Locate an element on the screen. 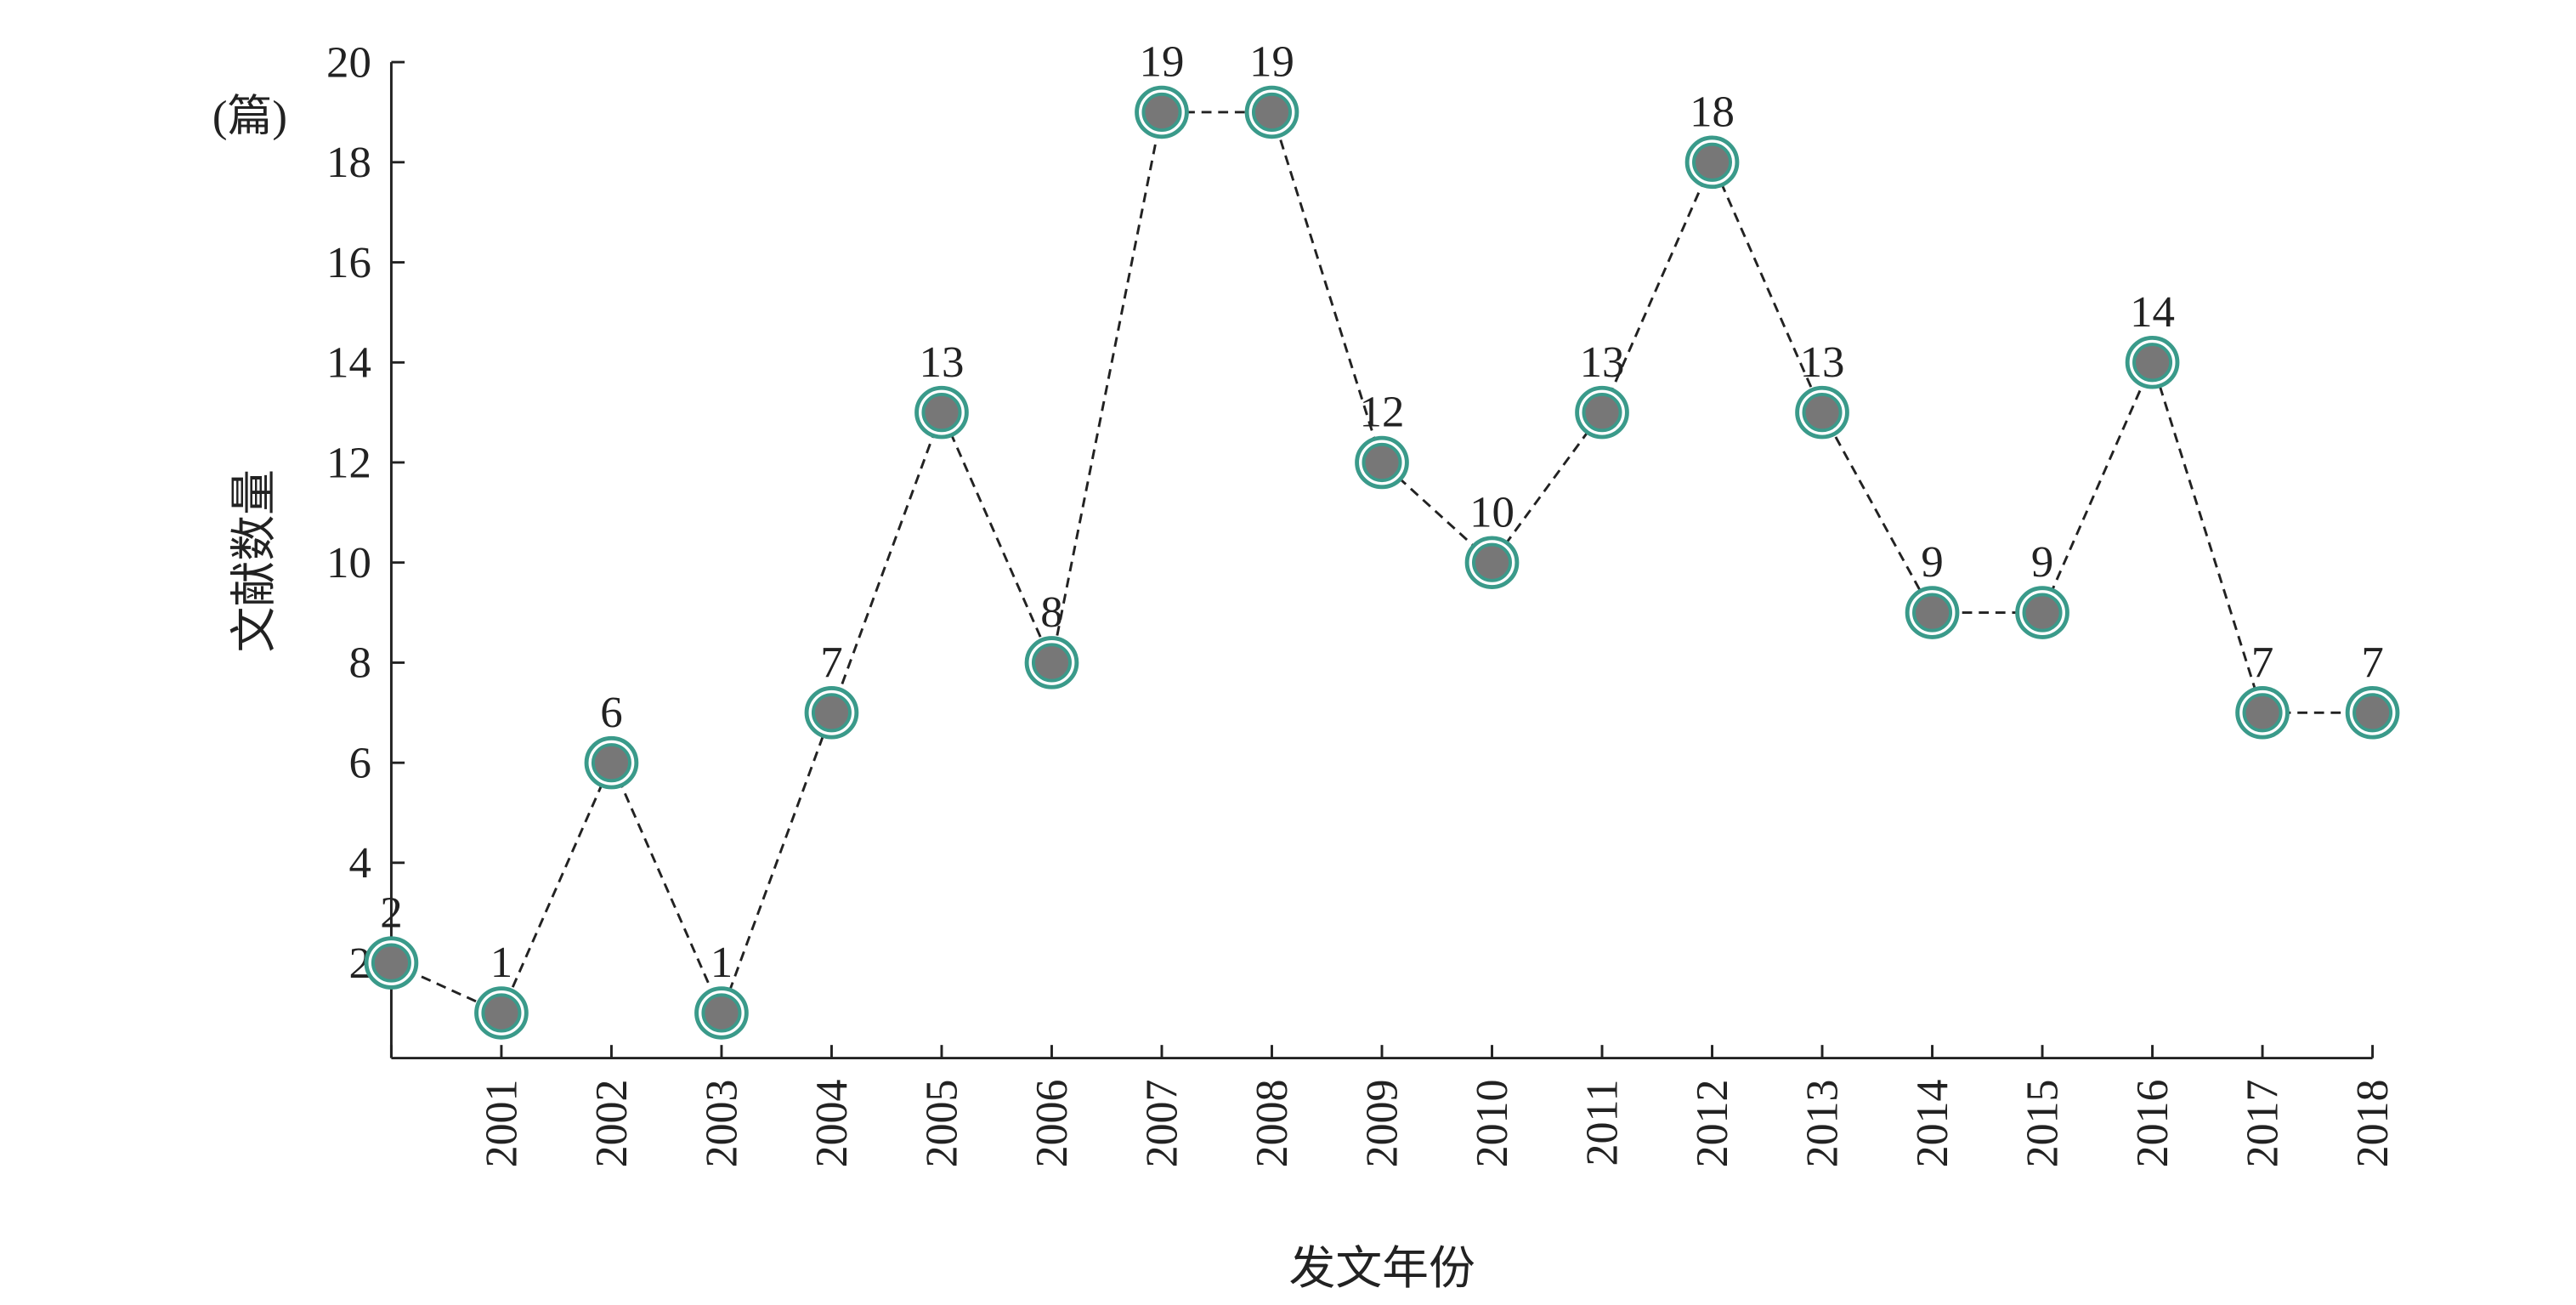 The width and height of the screenshot is (2576, 1305). x-tick-label: 2006 is located at coordinates (1053, 1124).